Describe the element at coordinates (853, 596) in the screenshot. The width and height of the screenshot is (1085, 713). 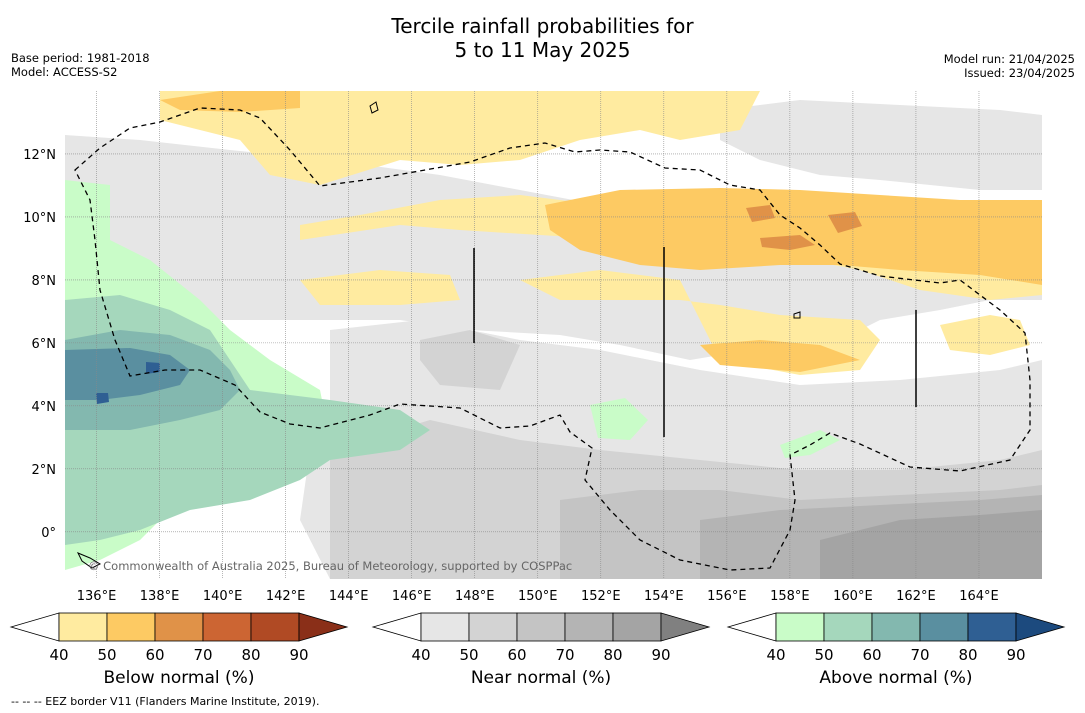
I see `longitude-tick-label: 160°E` at that location.